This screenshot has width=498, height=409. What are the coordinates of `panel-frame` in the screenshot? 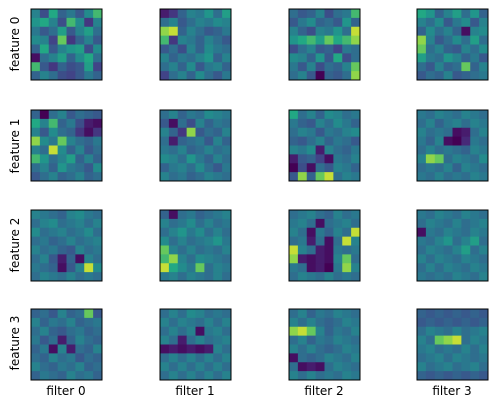 It's located at (66, 44).